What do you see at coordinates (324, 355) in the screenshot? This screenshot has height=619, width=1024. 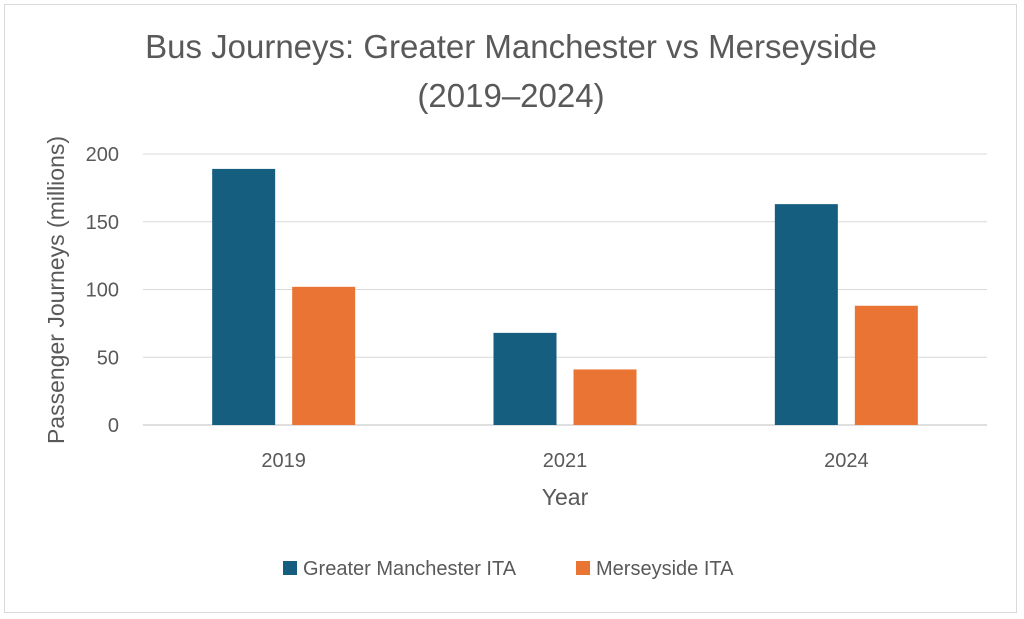 I see `bar-merseyside-ita-2019` at bounding box center [324, 355].